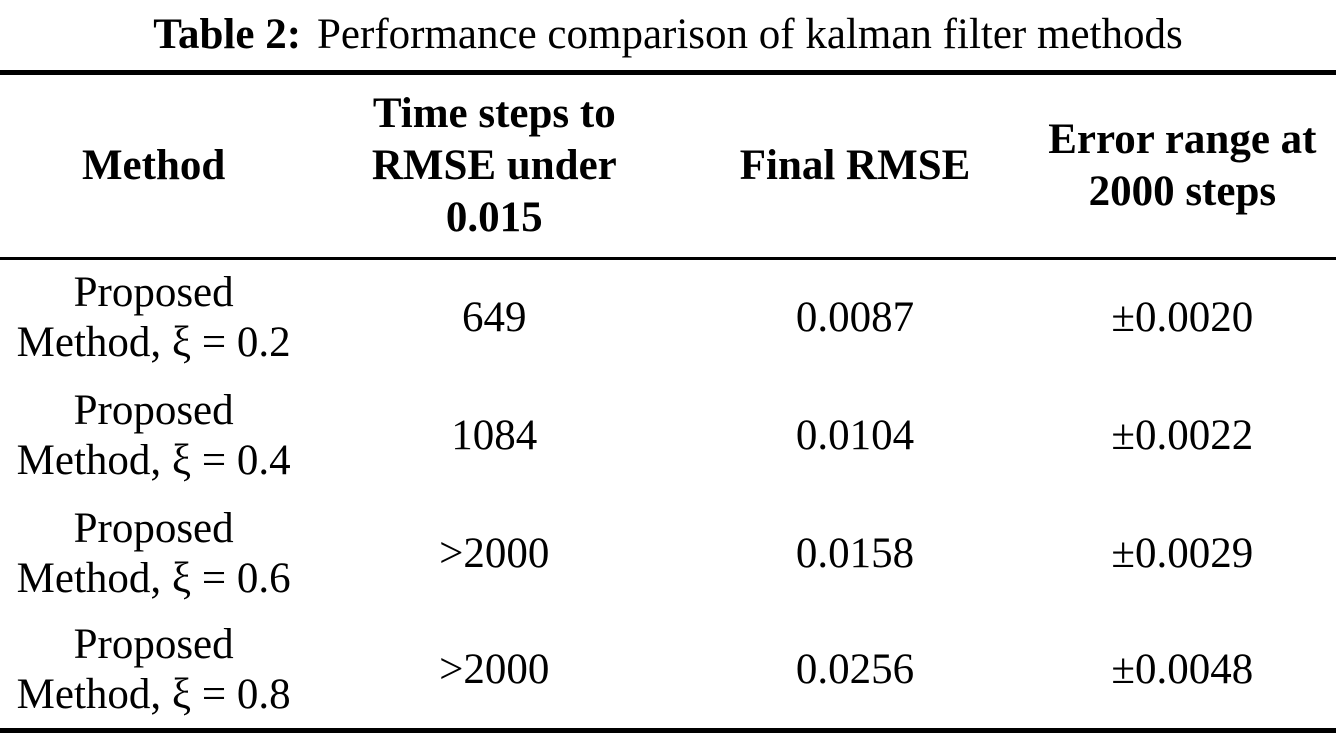 The height and width of the screenshot is (749, 1336). Describe the element at coordinates (1182, 553) in the screenshot. I see `error-range-cell: ±0.0029` at that location.